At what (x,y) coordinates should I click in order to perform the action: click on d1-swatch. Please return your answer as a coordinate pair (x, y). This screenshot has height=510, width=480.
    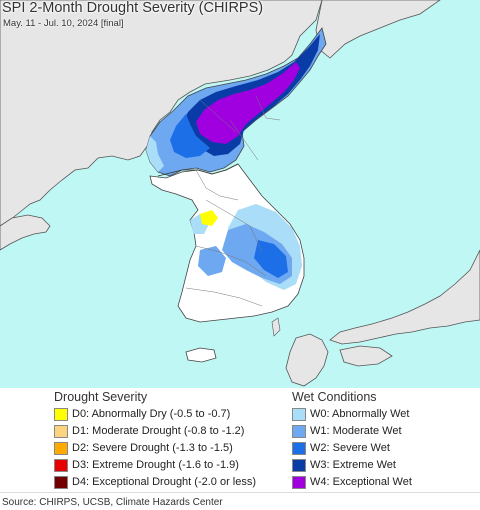
    Looking at the image, I should click on (61, 431).